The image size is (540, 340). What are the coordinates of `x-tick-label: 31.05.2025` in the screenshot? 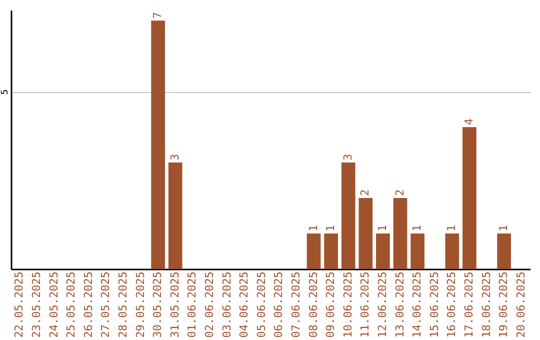 It's located at (175, 305).